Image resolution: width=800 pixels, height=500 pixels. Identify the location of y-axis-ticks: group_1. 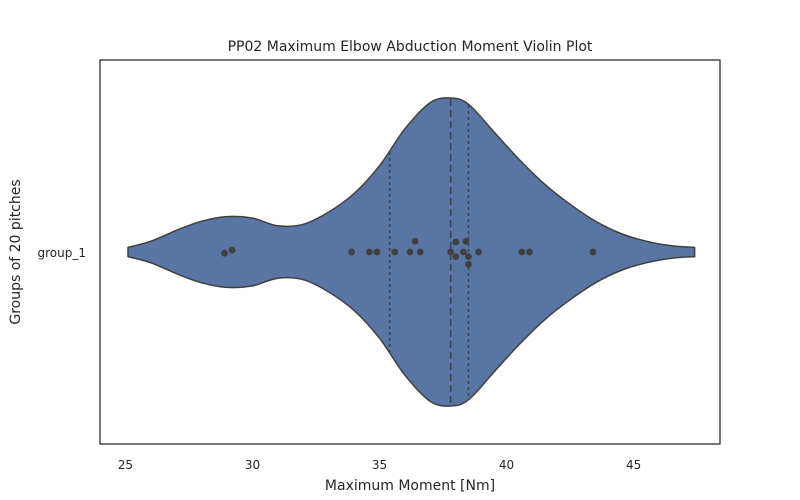
(62, 253).